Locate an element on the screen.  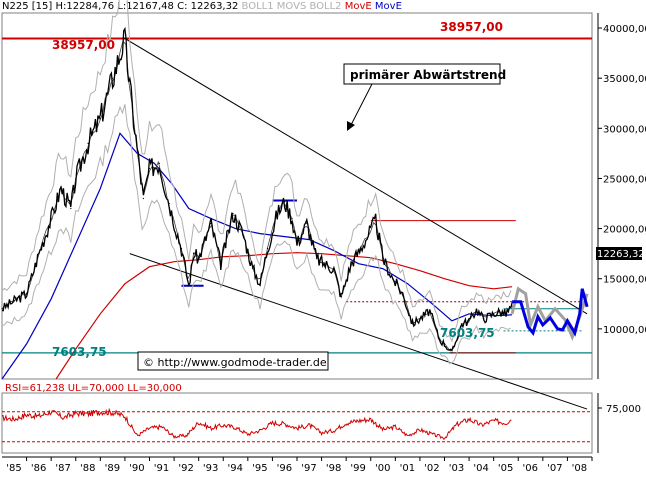
x-tick-label: '07 is located at coordinates (554, 468).